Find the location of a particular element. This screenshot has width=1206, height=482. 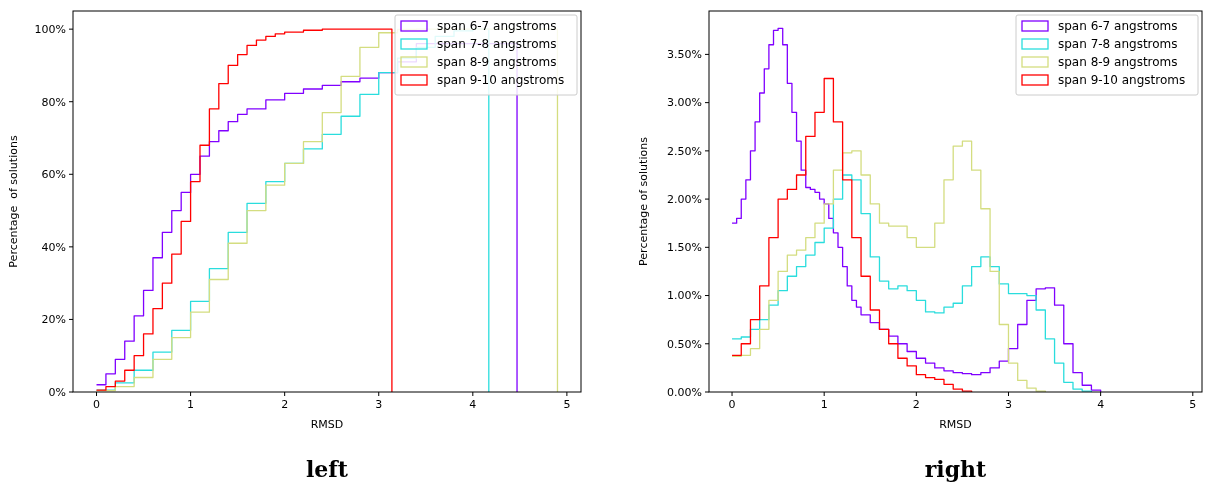

y-tick-label: 0% is located at coordinates (57, 392).